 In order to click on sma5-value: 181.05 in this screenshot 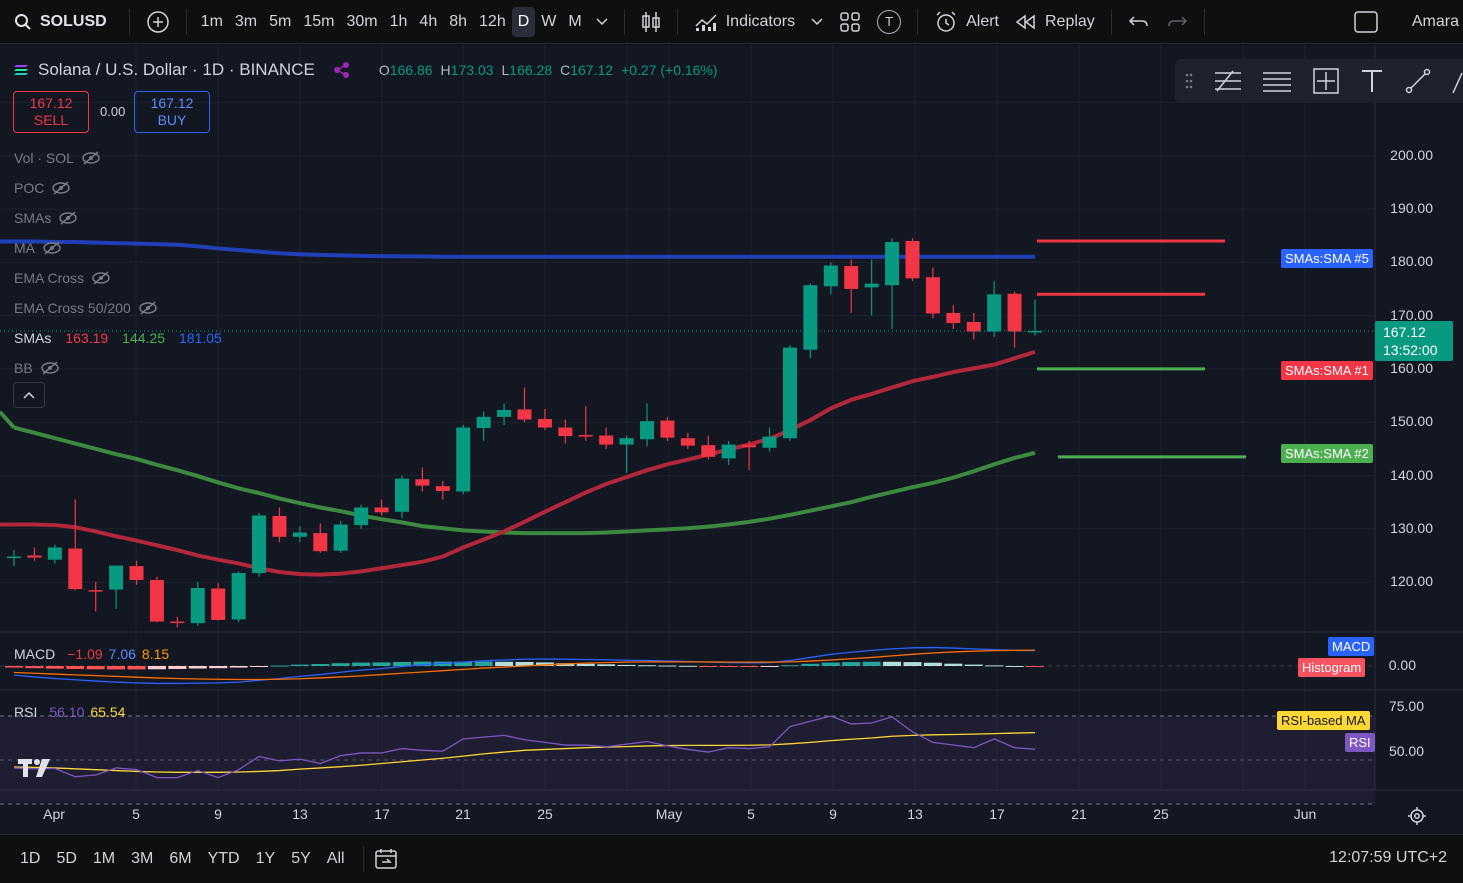, I will do `click(200, 338)`.